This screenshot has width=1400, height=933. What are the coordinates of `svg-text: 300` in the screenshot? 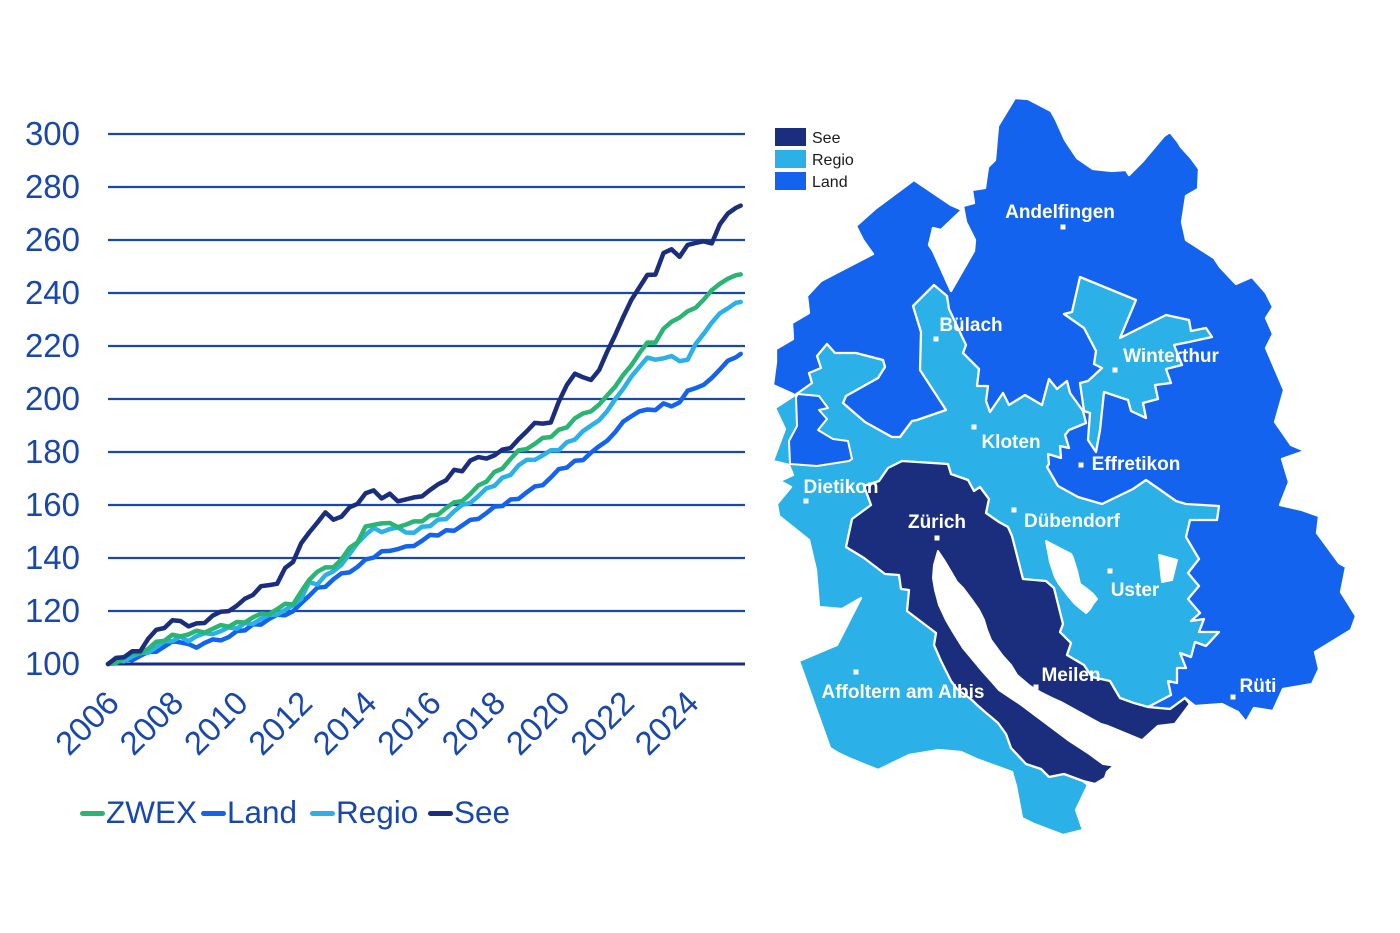 It's located at (52, 133).